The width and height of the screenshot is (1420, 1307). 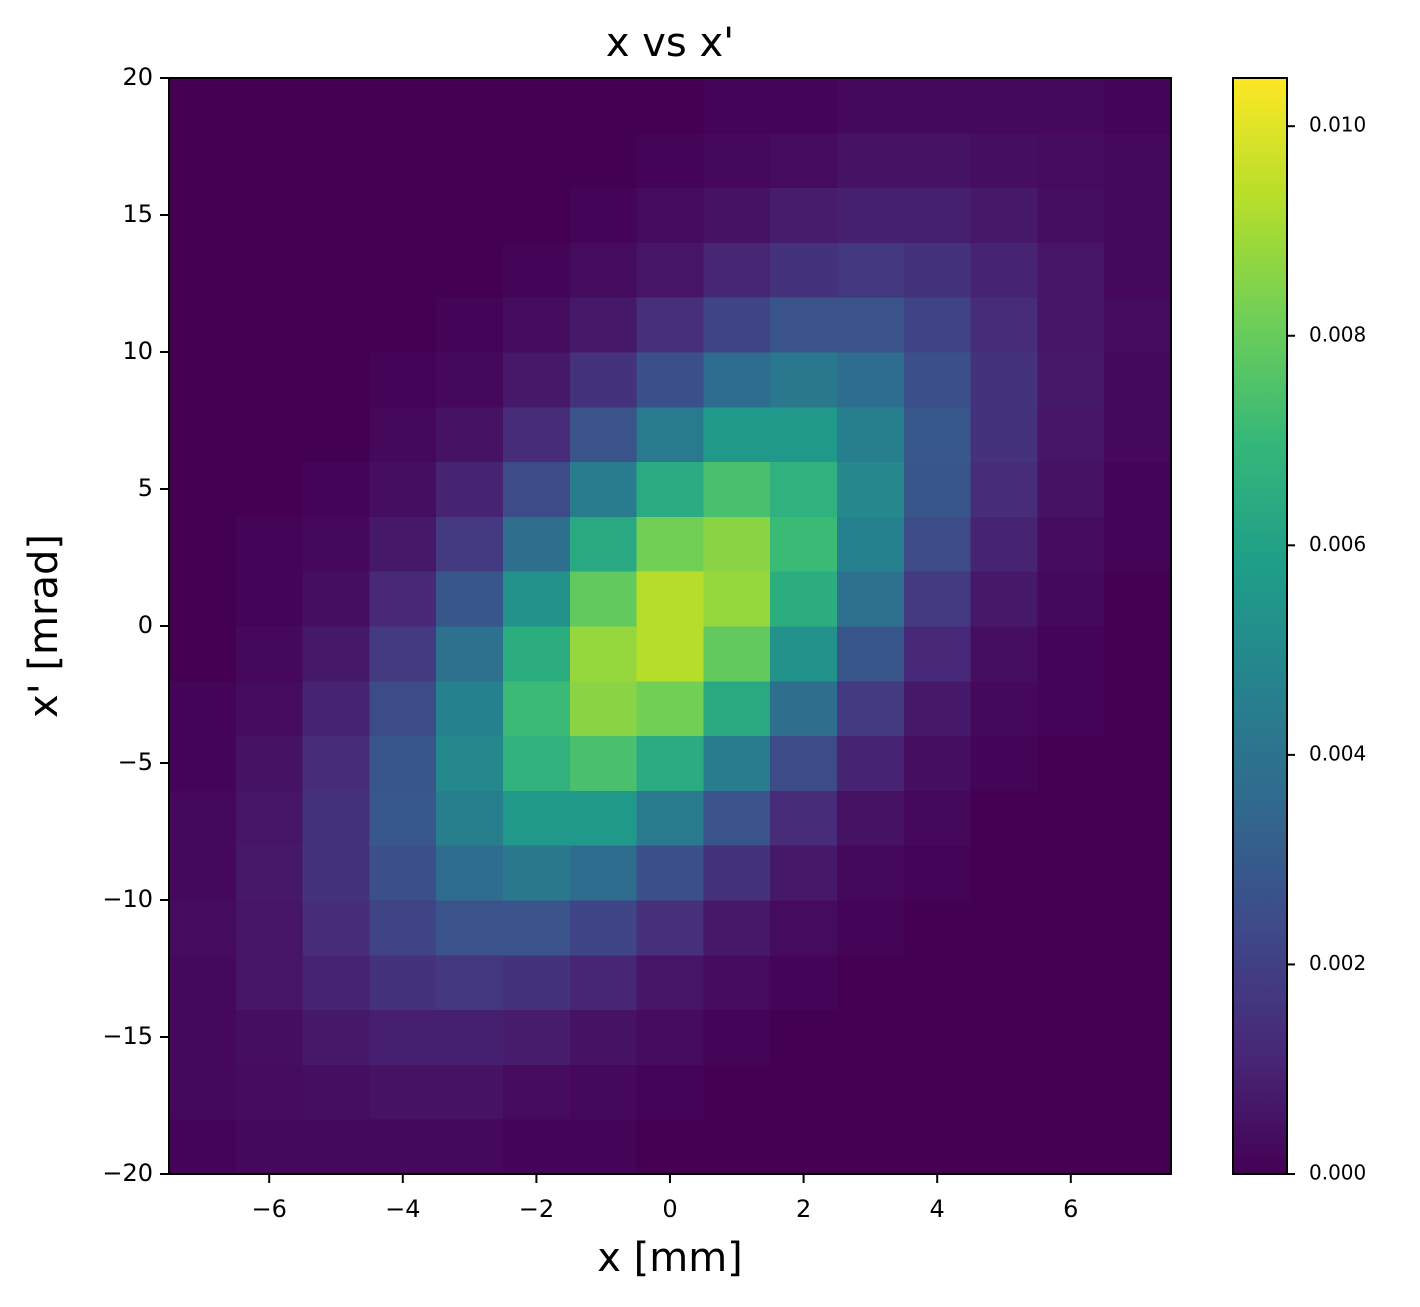 I want to click on y-tick-label: 15, so click(x=137, y=214).